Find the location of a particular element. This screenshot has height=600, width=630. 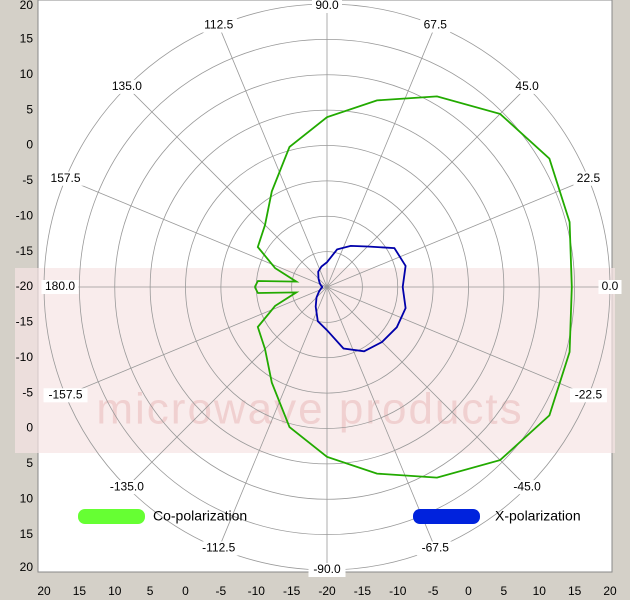

angle-label: -90.0 is located at coordinates (327, 569).